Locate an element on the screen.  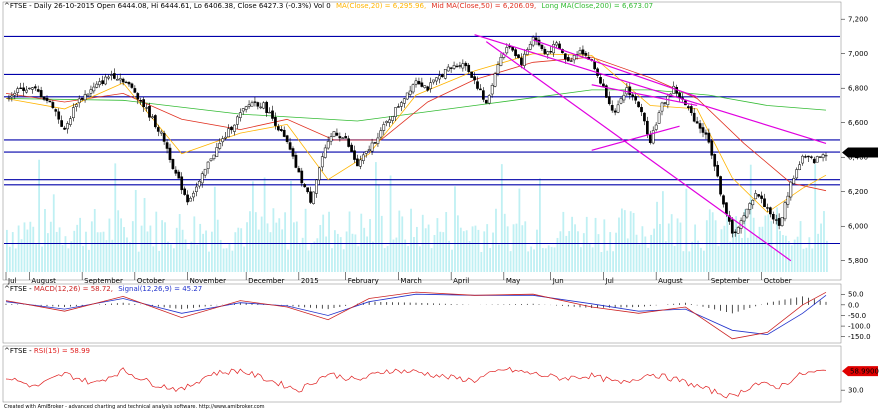
x-tick-label: August is located at coordinates (43, 281).